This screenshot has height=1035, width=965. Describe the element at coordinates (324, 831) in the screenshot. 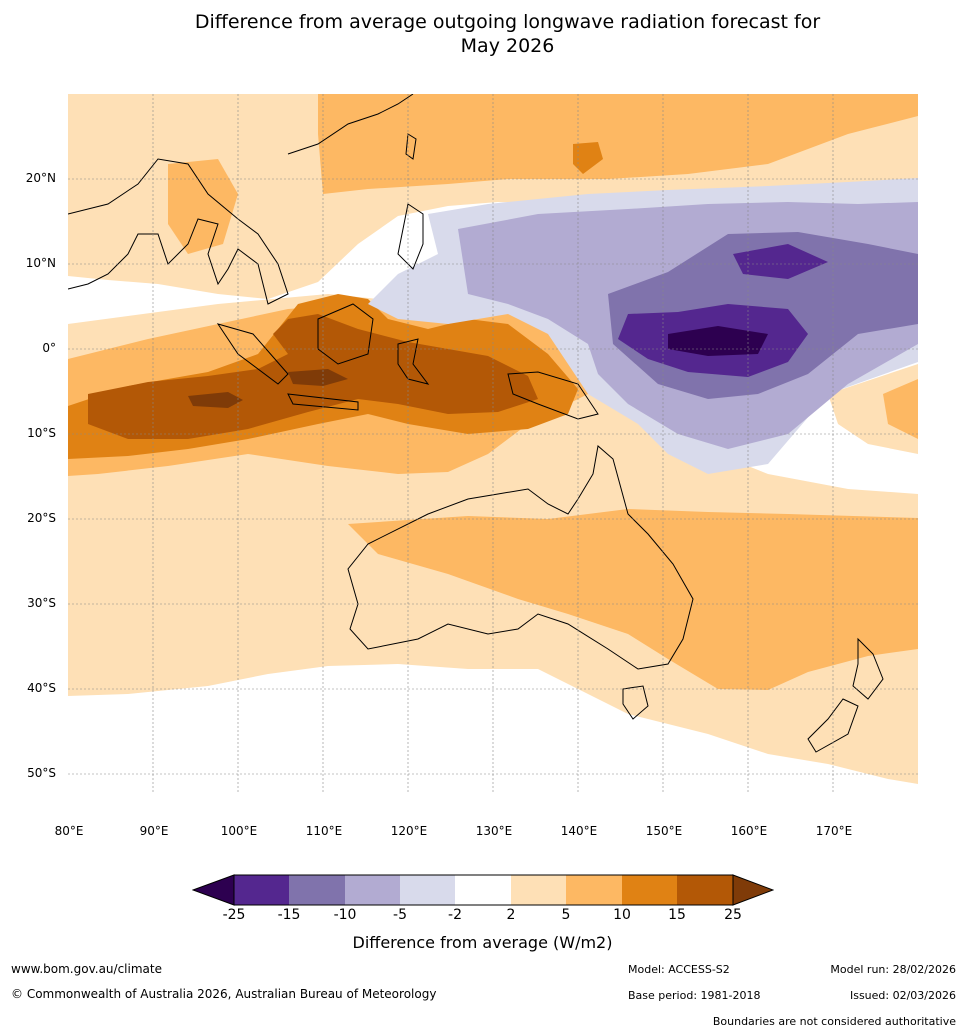

I see `lon-label-110e: 110°E` at that location.